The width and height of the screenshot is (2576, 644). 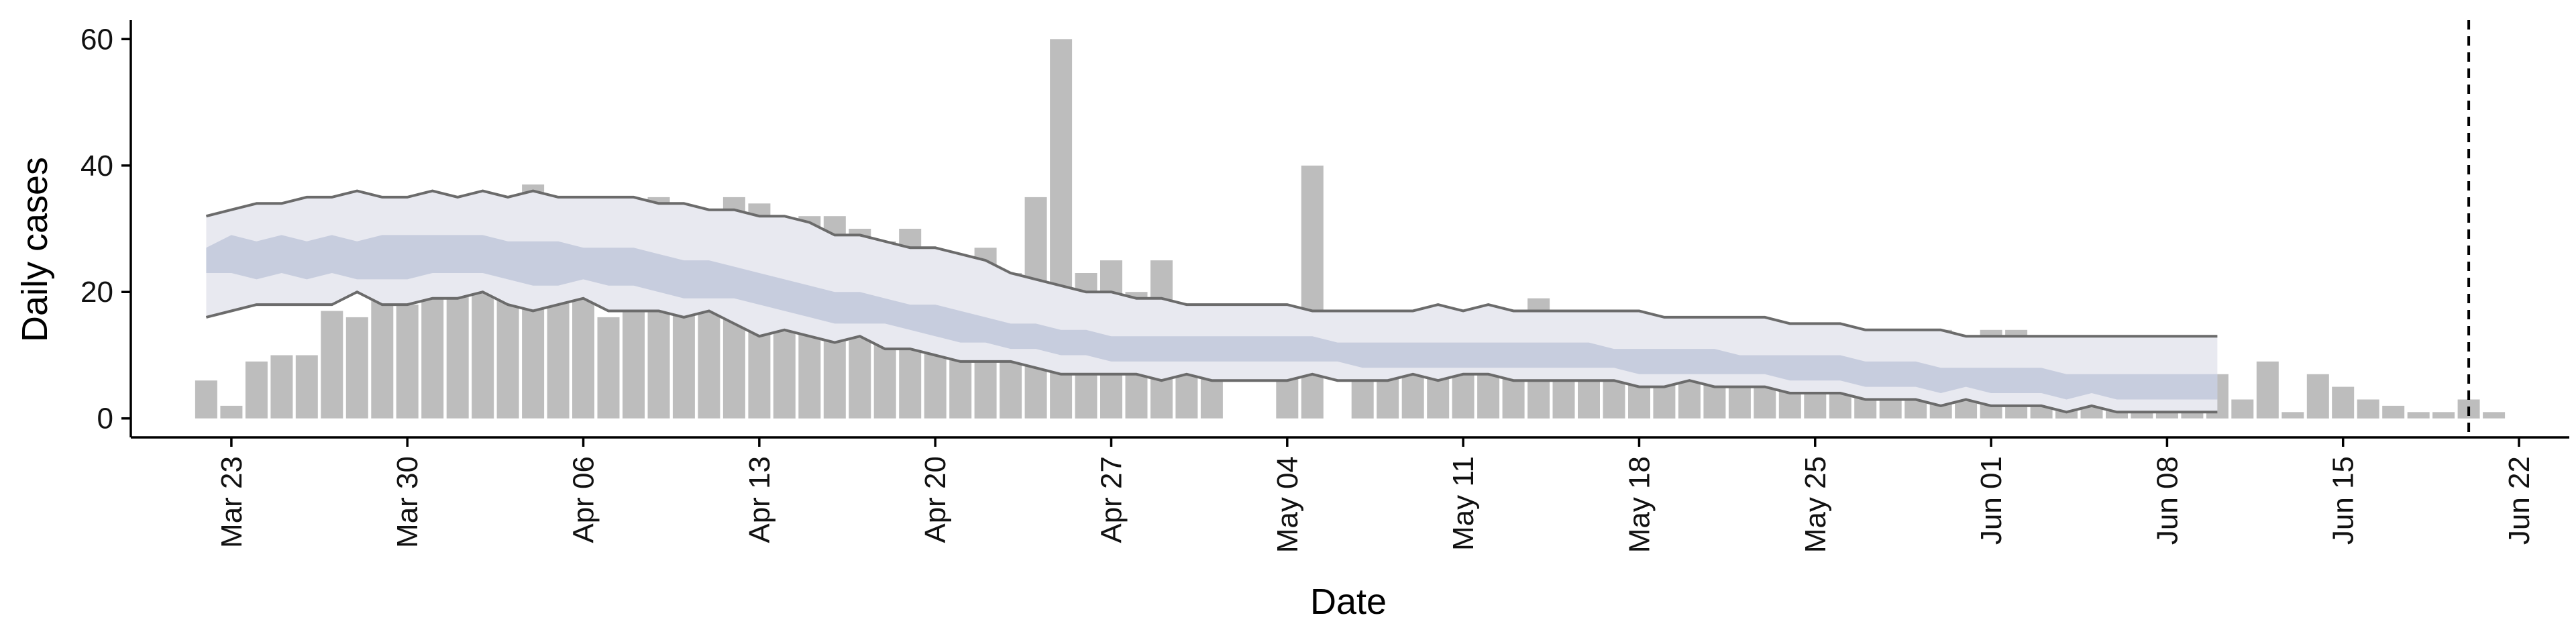 What do you see at coordinates (407, 502) in the screenshot?
I see `x-tick-label: Mar 30` at bounding box center [407, 502].